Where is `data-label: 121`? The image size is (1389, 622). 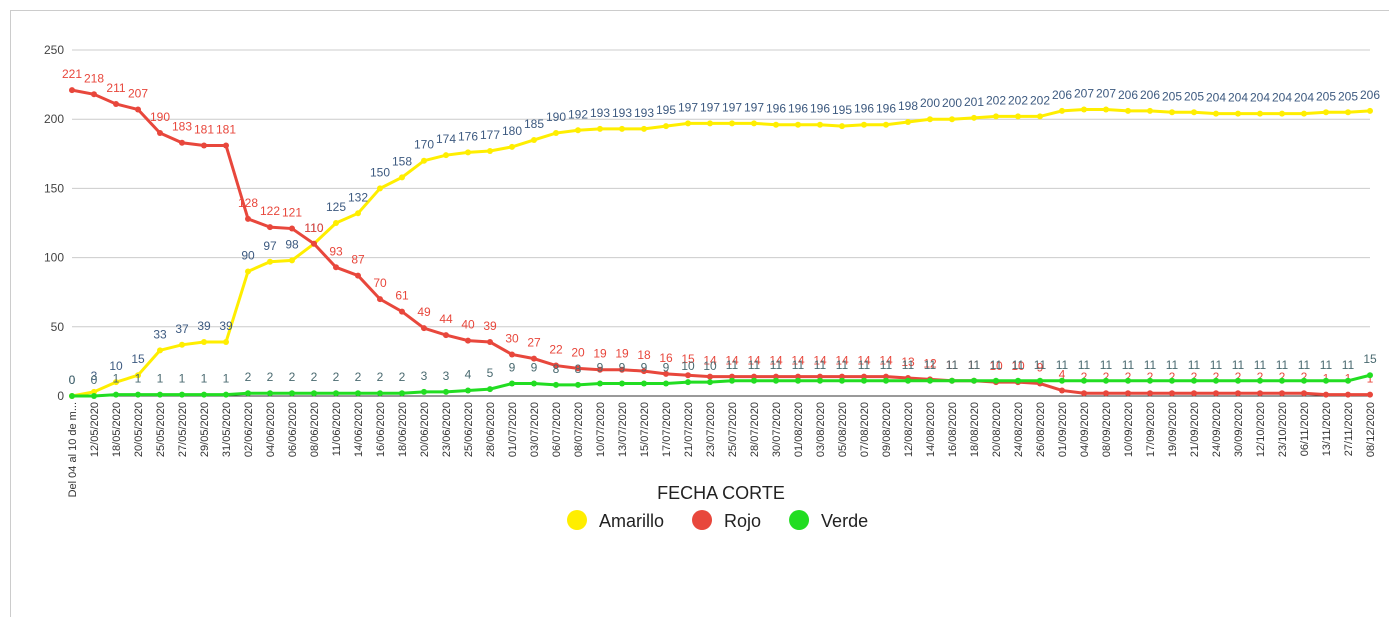 data-label: 121 is located at coordinates (292, 213).